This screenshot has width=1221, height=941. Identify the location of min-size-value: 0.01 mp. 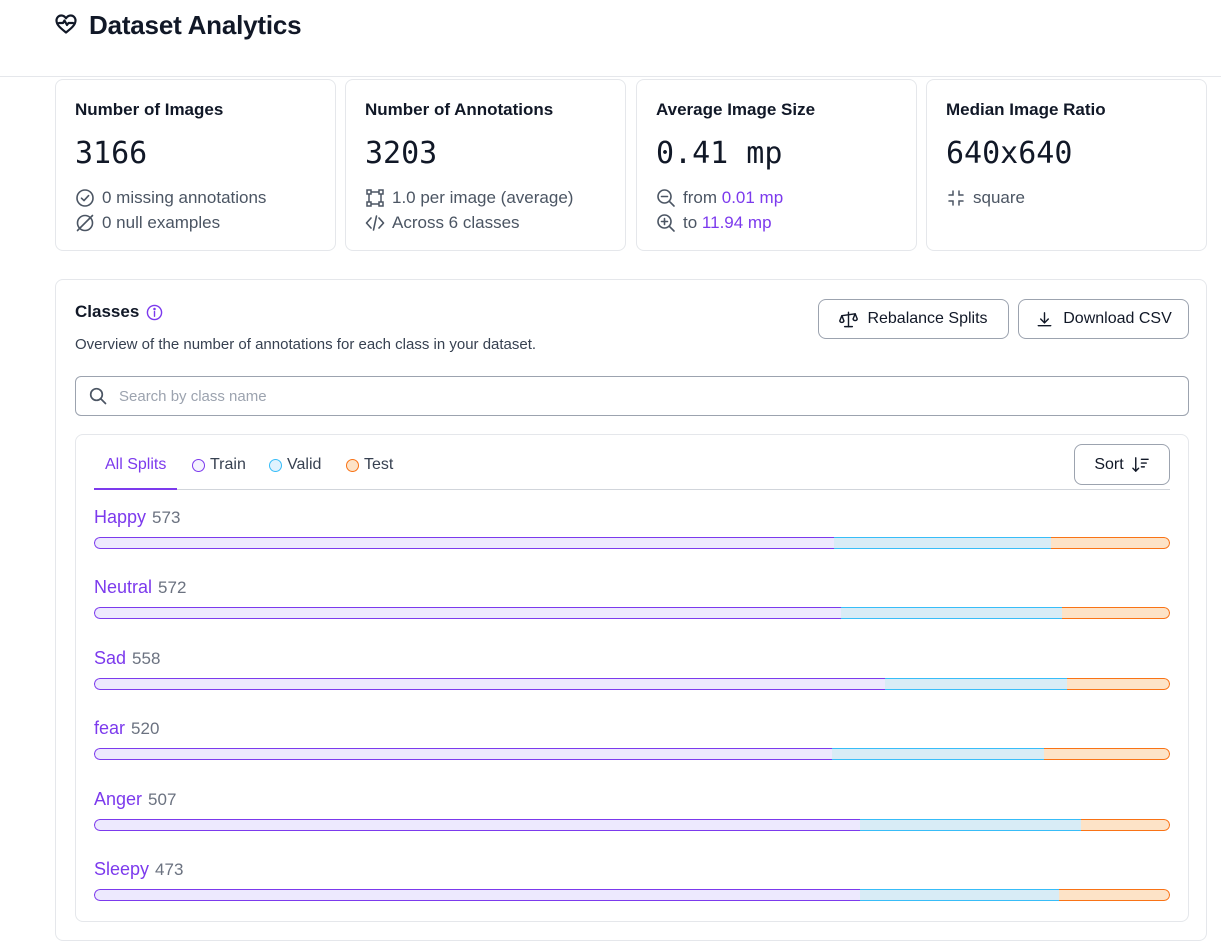
(752, 197).